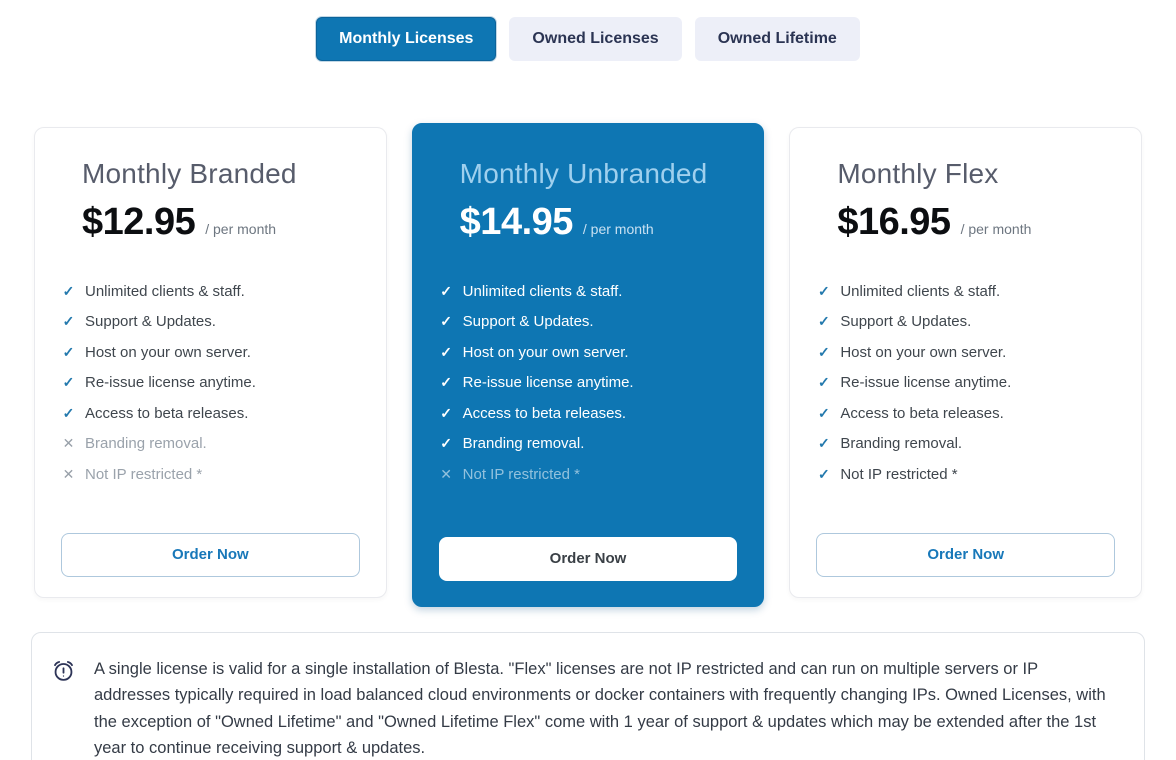 The height and width of the screenshot is (760, 1176). Describe the element at coordinates (595, 39) in the screenshot. I see `tab-owned-licenses: Owned Licenses` at that location.